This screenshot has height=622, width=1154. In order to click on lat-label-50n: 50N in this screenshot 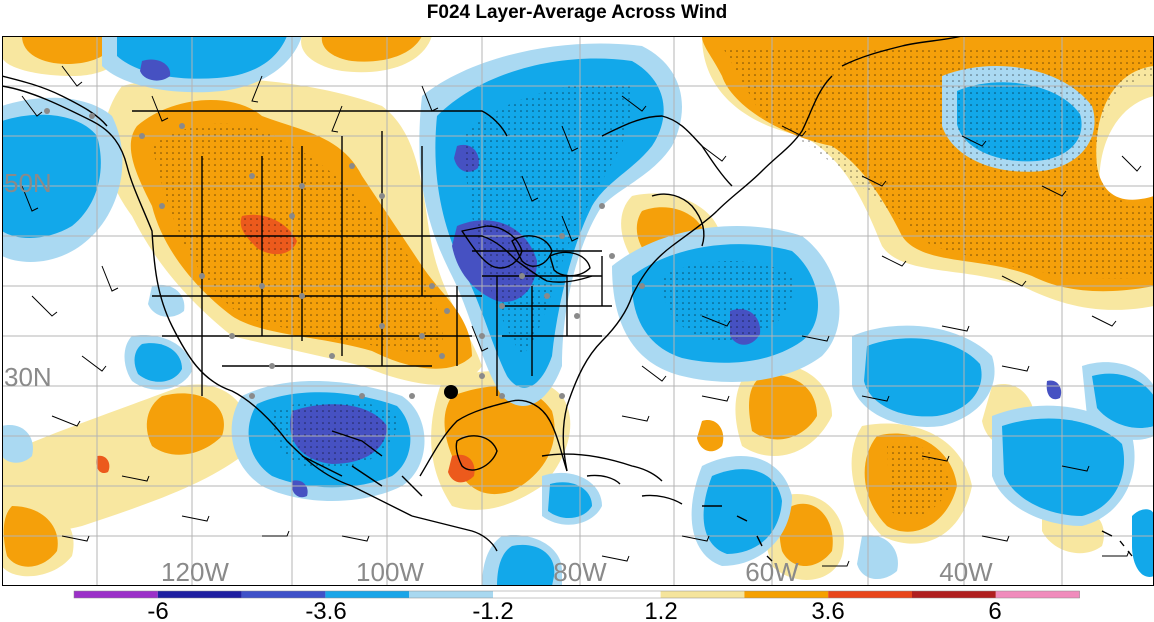, I will do `click(28, 183)`.